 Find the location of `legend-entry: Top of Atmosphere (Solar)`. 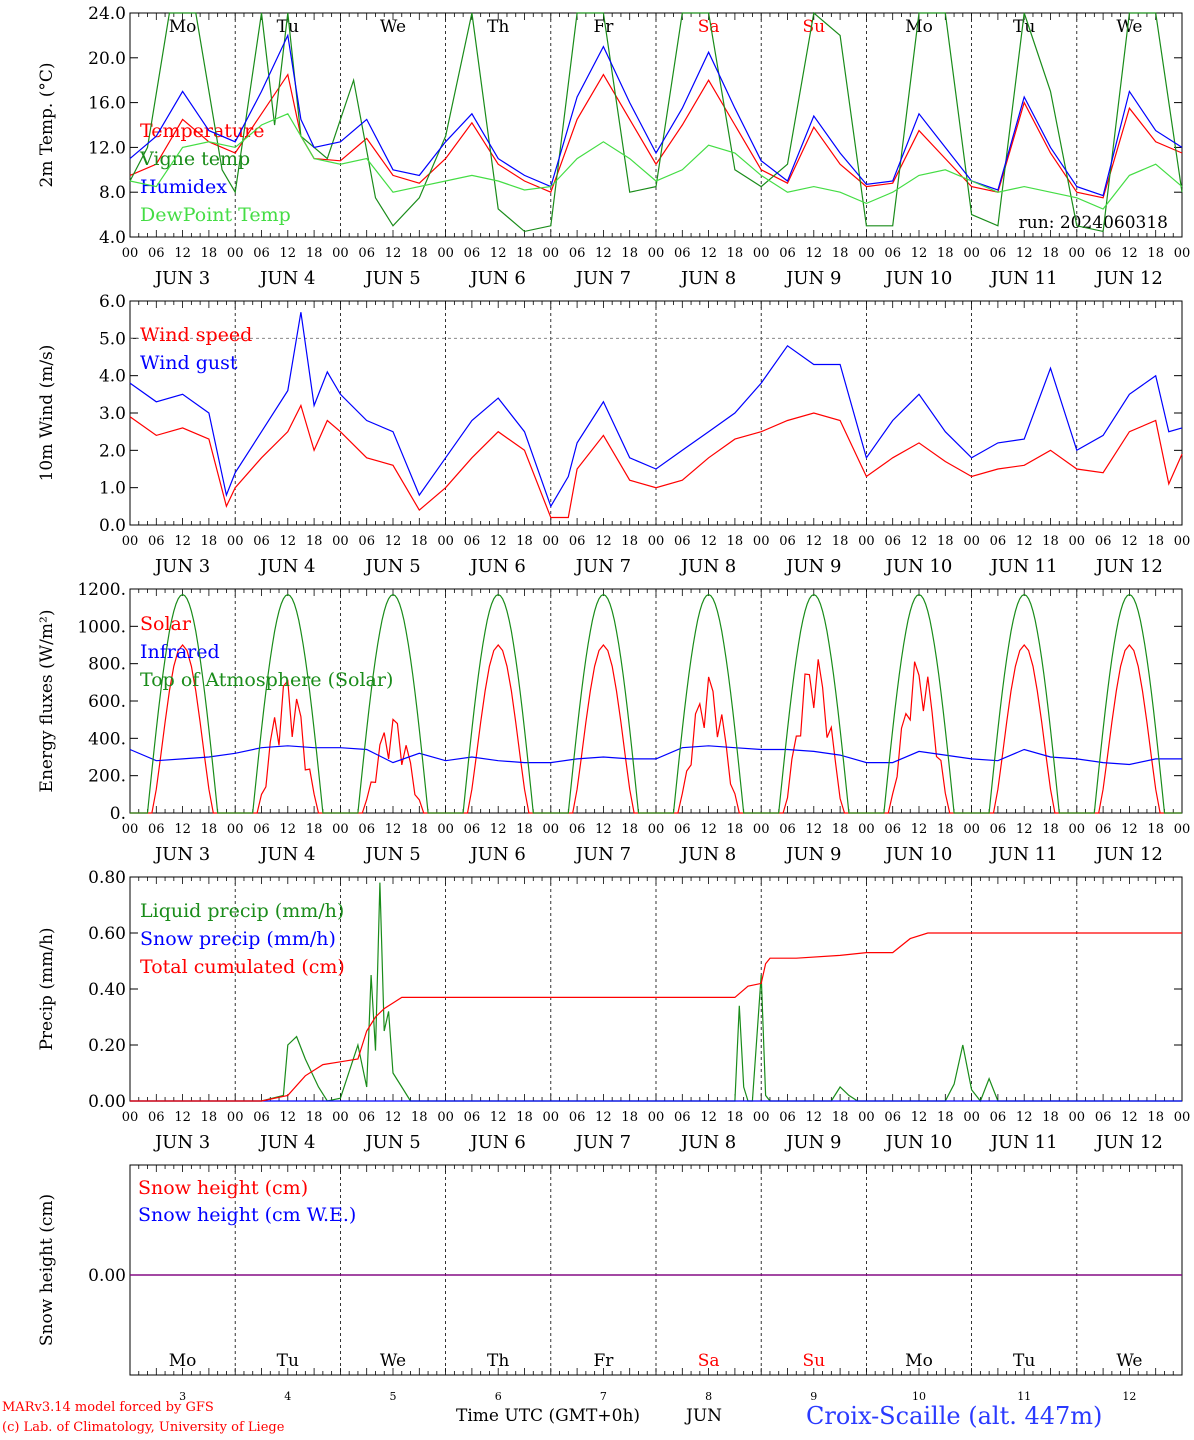

legend-entry: Top of Atmosphere (Solar) is located at coordinates (266, 680).